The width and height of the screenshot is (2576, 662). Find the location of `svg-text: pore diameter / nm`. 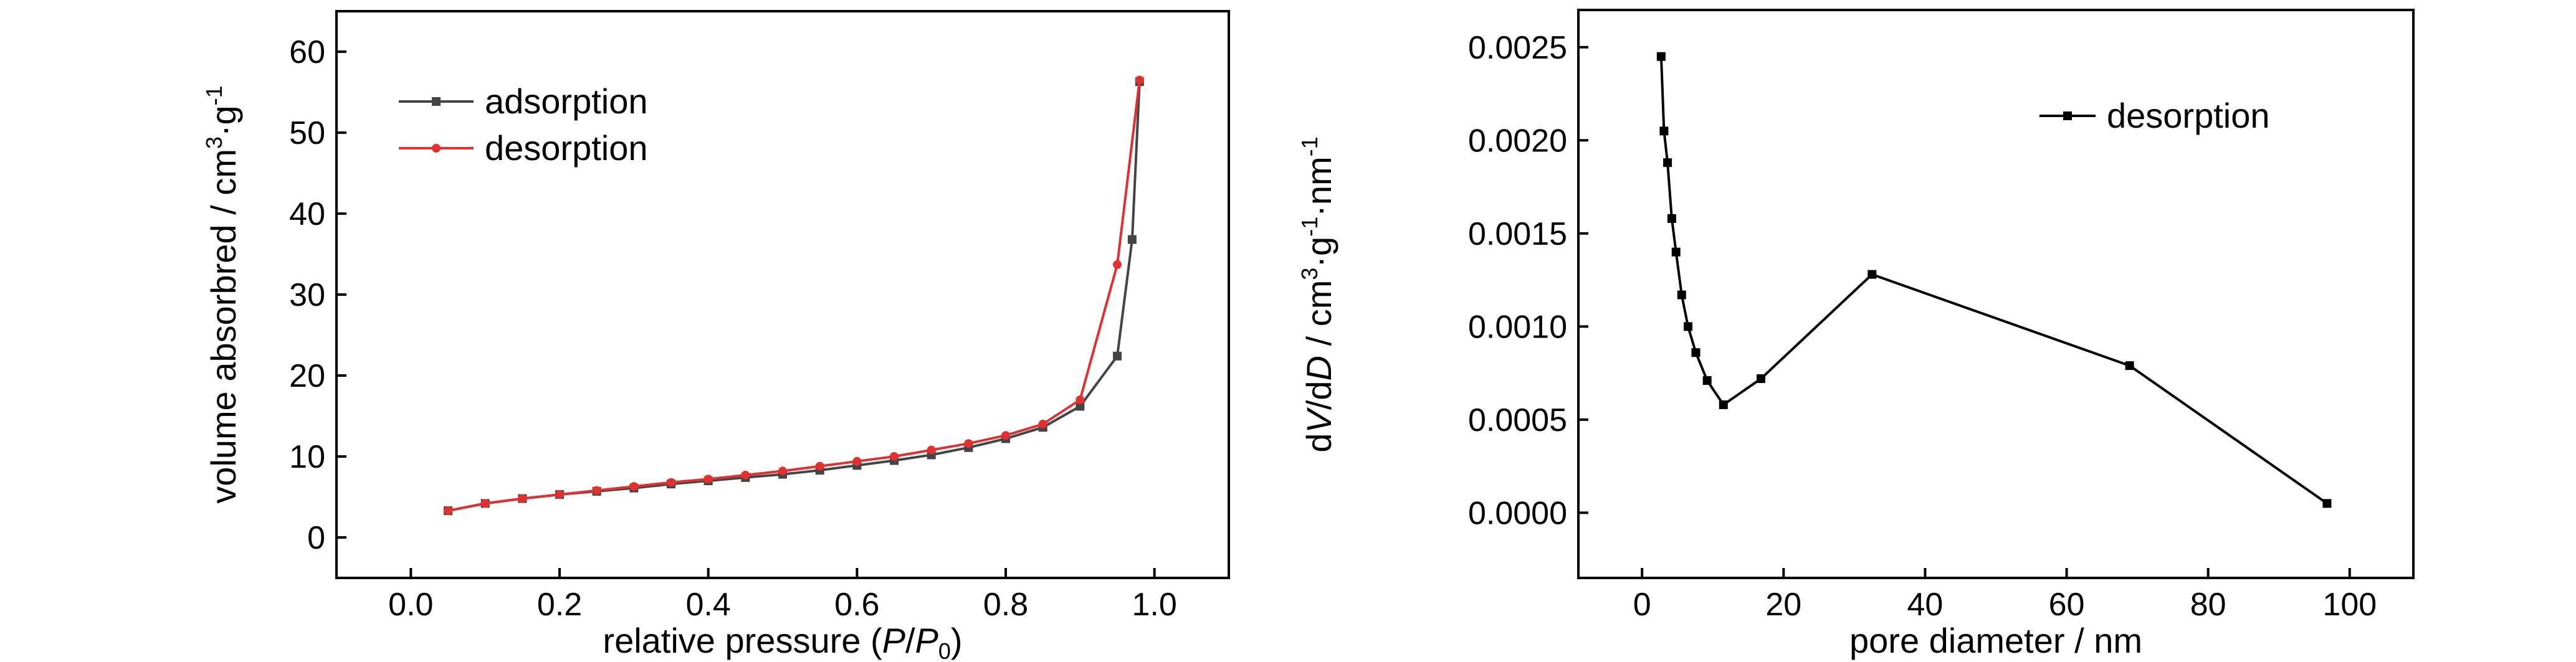

svg-text: pore diameter / nm is located at coordinates (1995, 640).